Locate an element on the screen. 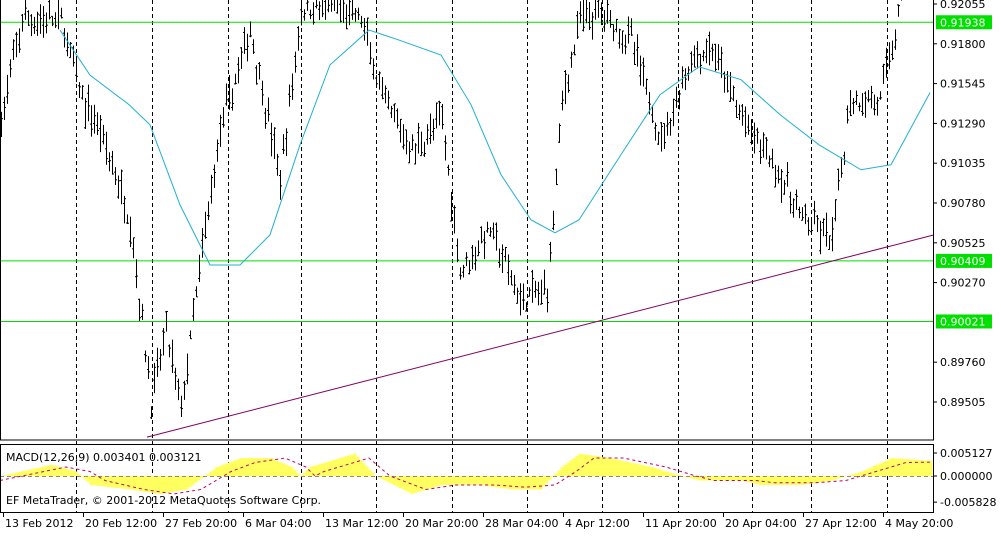 The width and height of the screenshot is (1001, 538). price-label: 0.90270 is located at coordinates (963, 283).